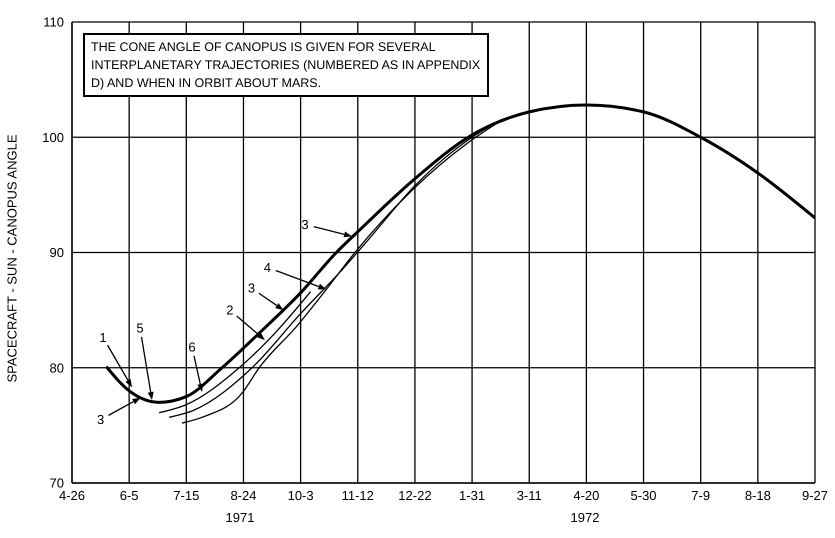  Describe the element at coordinates (57, 252) in the screenshot. I see `y-tick-label: 90` at that location.